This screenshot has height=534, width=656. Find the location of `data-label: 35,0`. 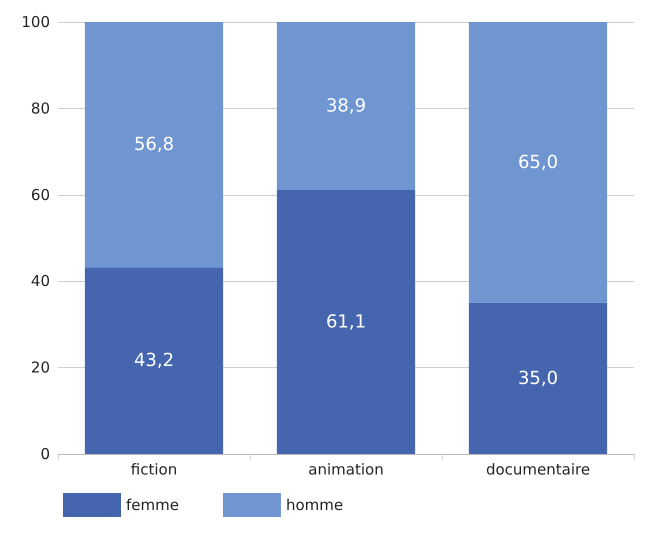

data-label: 35,0 is located at coordinates (538, 378).